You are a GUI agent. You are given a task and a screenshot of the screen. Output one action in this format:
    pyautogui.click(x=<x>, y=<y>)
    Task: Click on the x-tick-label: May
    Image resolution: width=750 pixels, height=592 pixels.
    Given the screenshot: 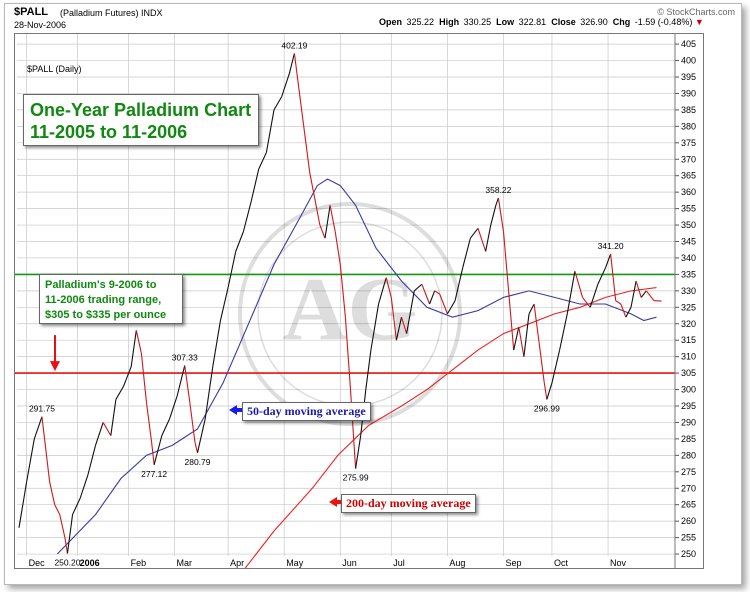 What is the action you would take?
    pyautogui.click(x=295, y=563)
    